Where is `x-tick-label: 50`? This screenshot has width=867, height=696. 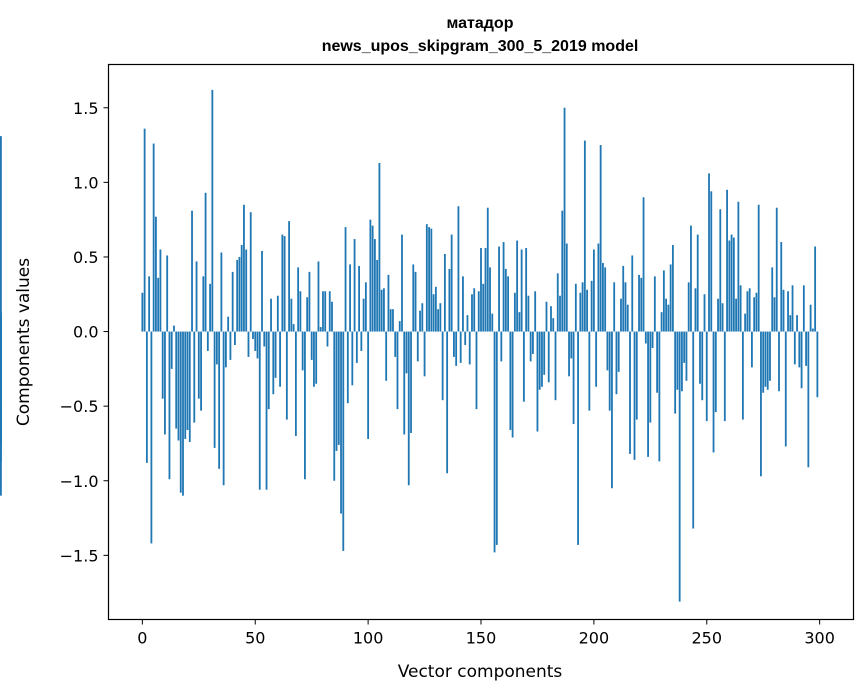
x-tick-label: 50 is located at coordinates (255, 638).